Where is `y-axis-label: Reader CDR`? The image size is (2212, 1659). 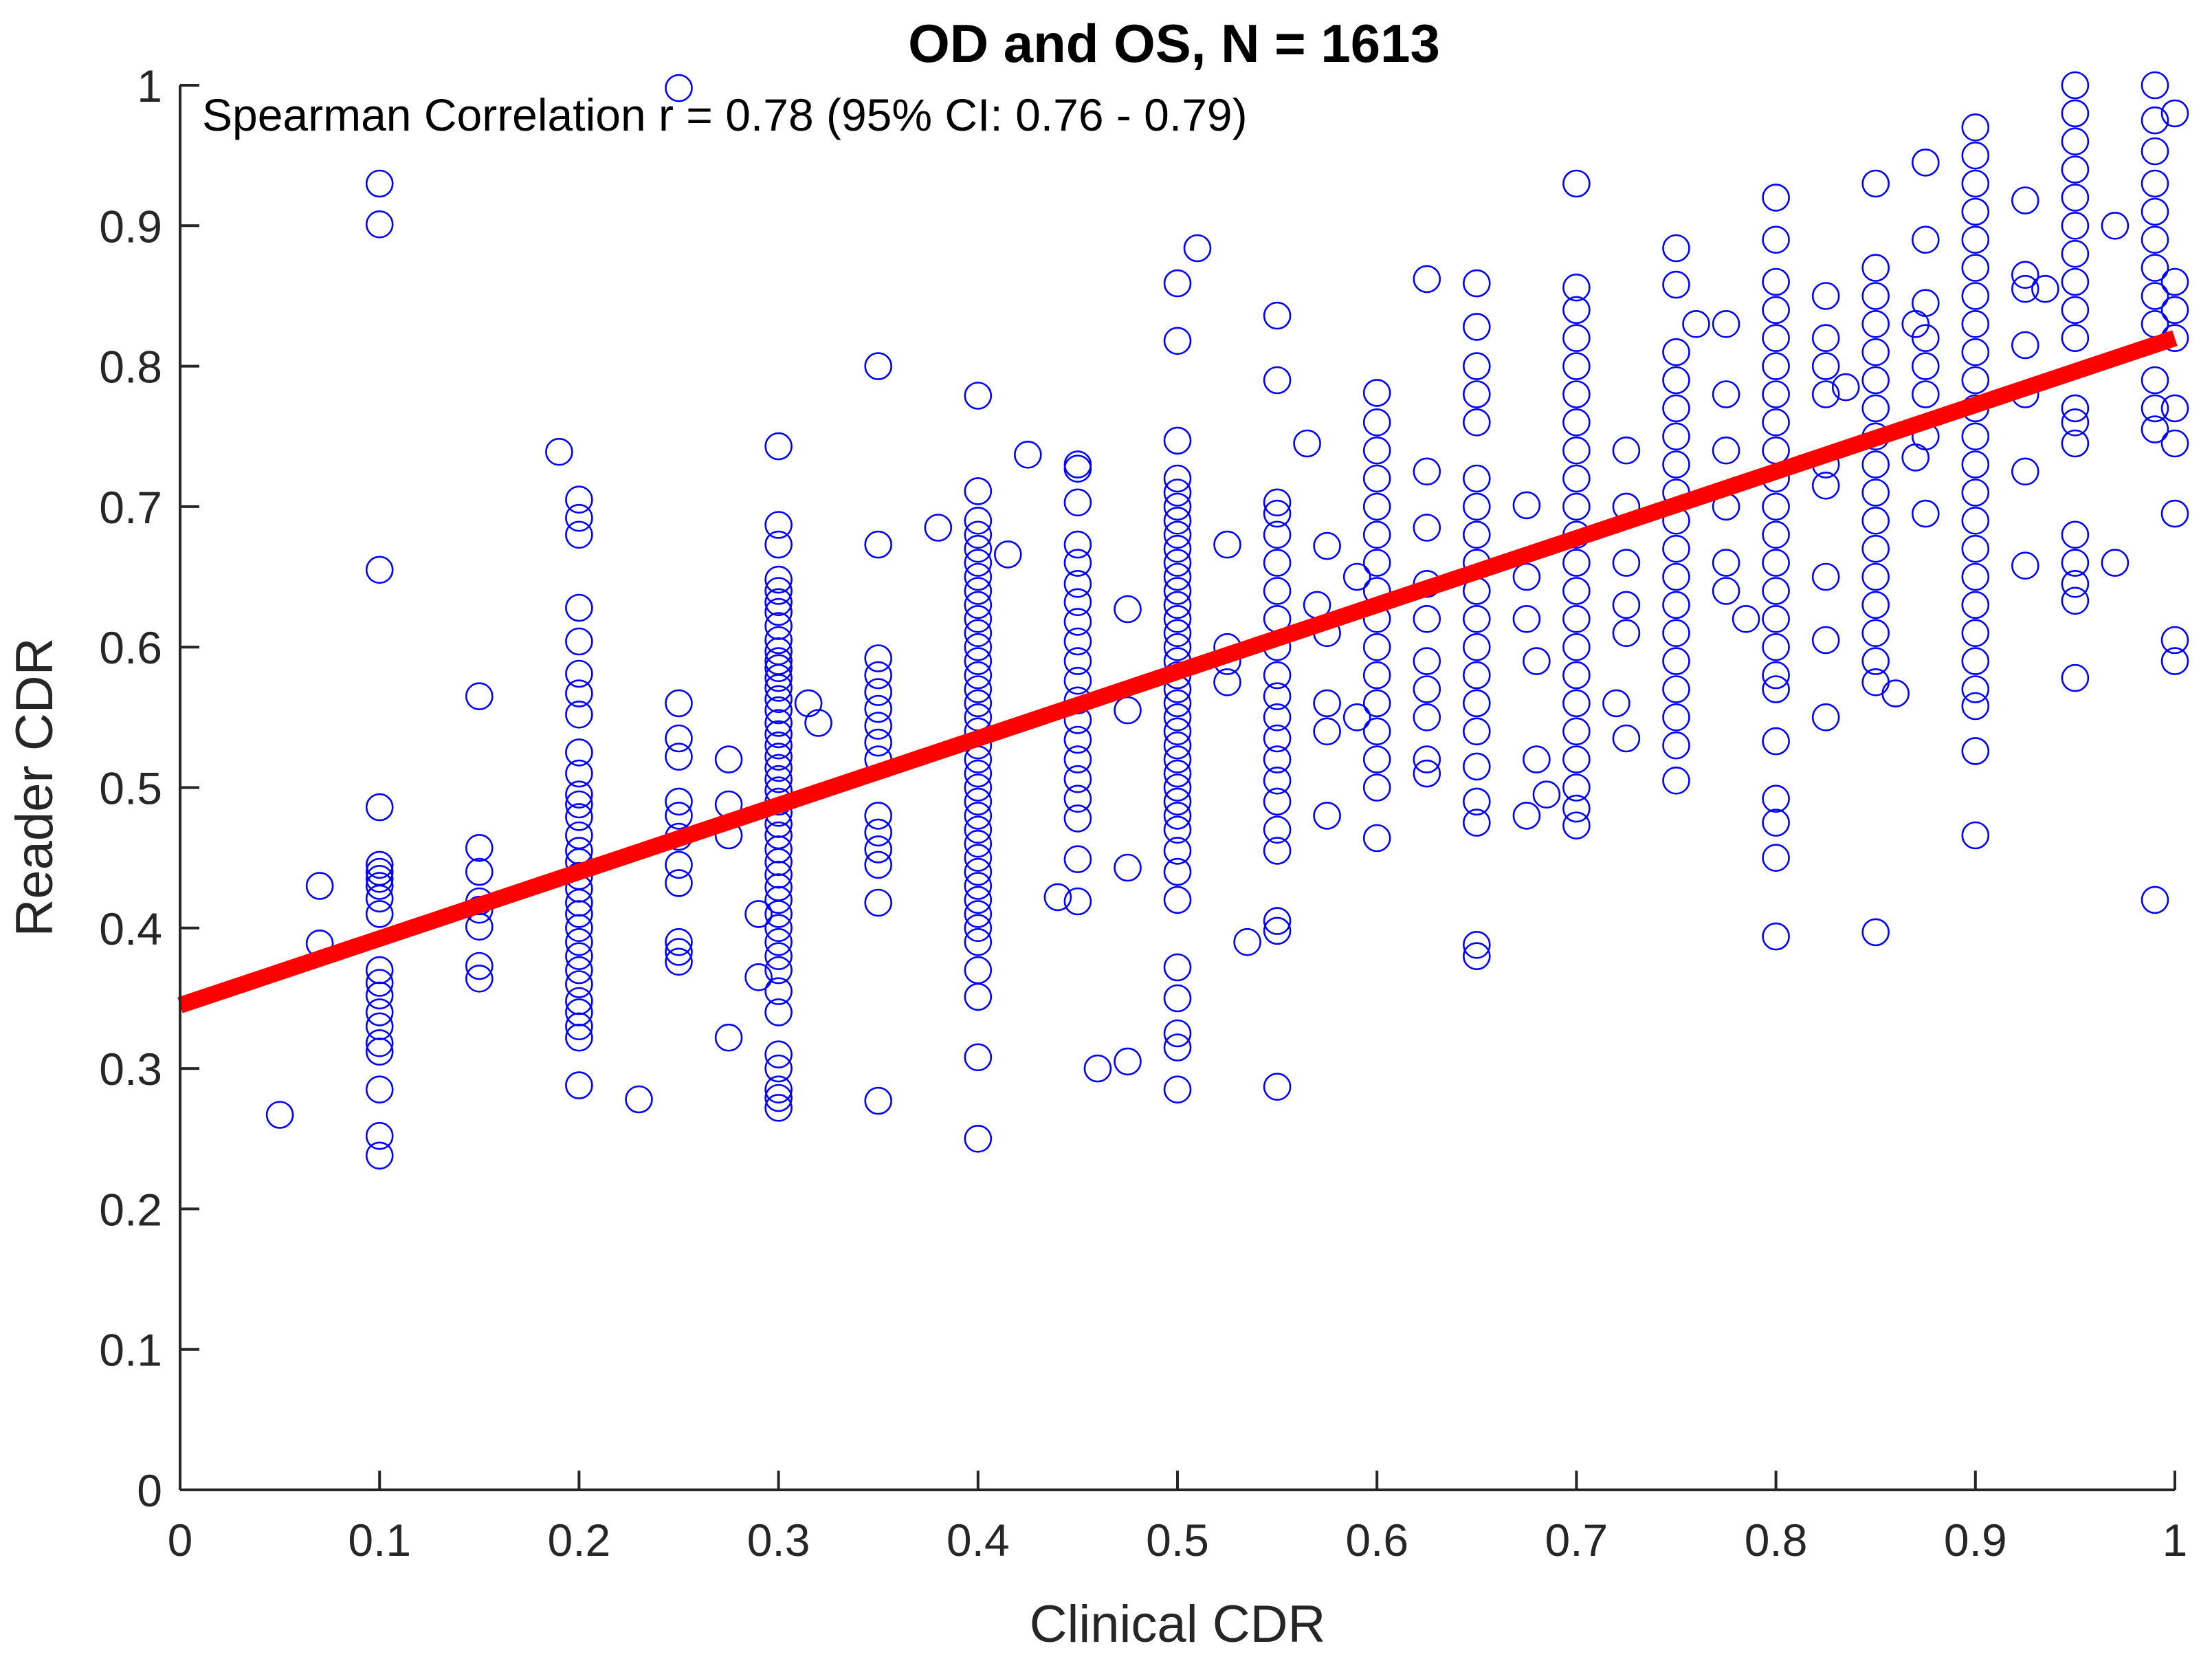 y-axis-label: Reader CDR is located at coordinates (34, 786).